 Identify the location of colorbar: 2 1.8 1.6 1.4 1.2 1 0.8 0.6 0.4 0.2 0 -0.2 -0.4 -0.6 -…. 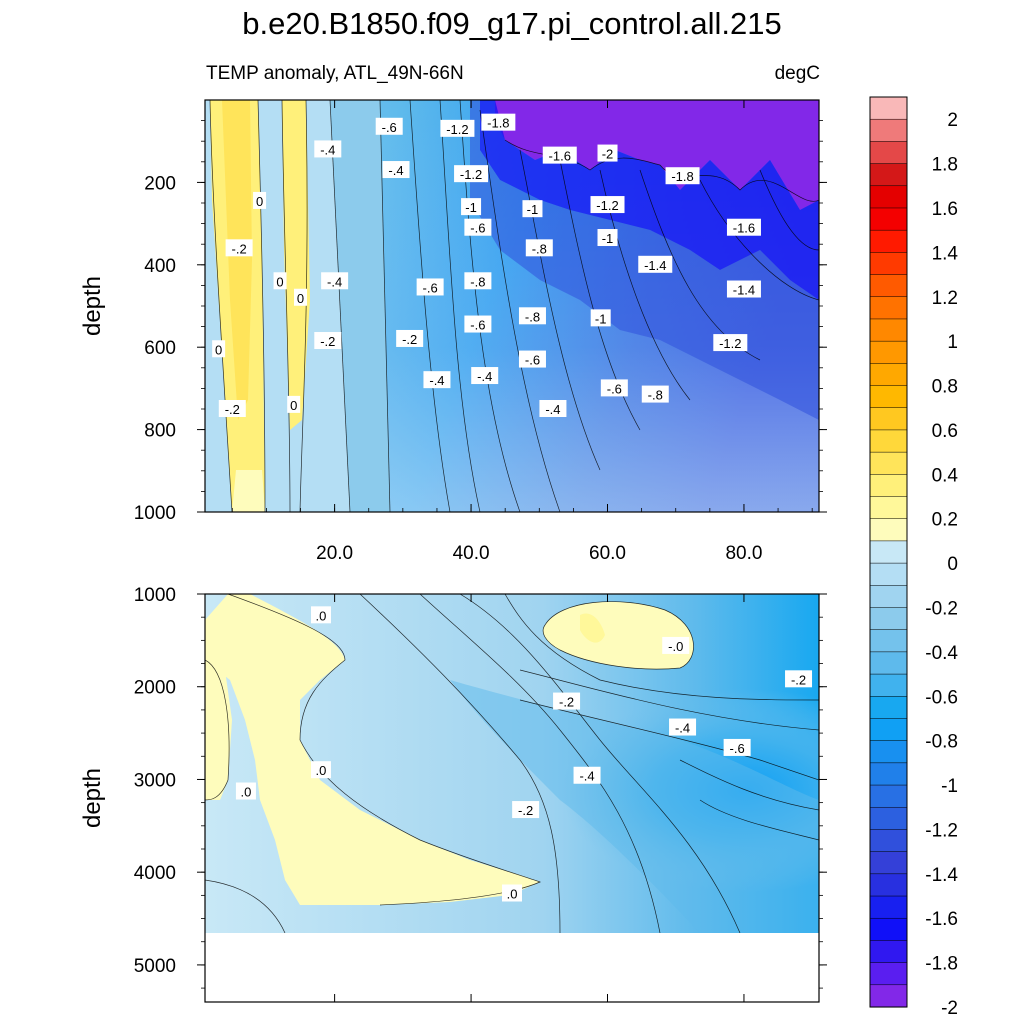
(914, 557).